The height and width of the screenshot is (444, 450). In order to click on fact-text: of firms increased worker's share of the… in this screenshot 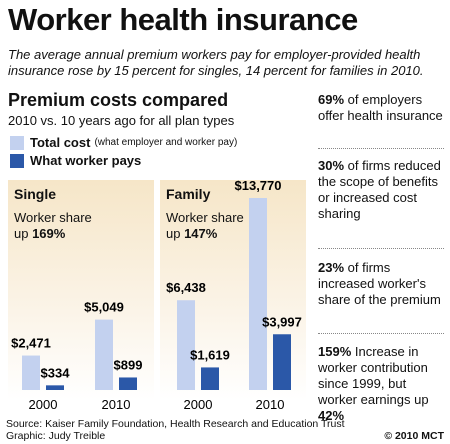, I will do `click(379, 283)`.